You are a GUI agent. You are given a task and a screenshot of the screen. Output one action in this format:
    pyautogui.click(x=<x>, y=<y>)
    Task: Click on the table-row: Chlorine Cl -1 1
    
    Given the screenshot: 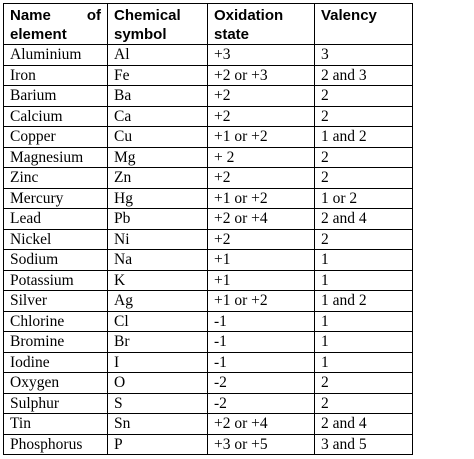 What is the action you would take?
    pyautogui.click(x=208, y=321)
    